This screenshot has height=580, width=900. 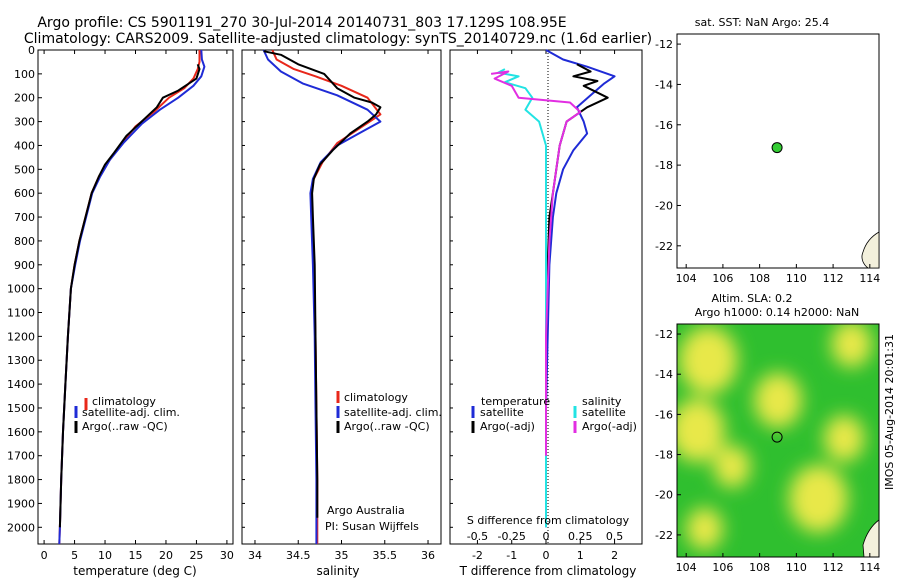 I want to click on sla-map-yellow-regions, so click(x=774, y=437).